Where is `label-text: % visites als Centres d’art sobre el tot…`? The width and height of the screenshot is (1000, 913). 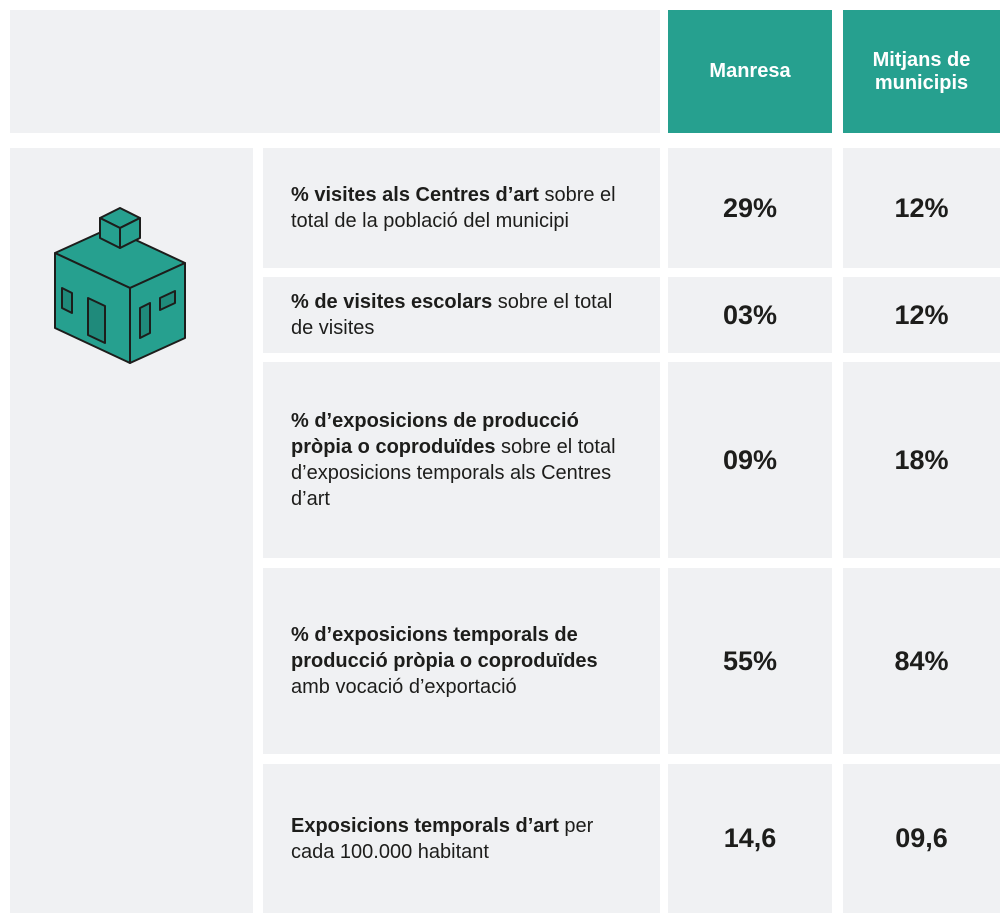 label-text: % visites als Centres d’art sobre el tot… is located at coordinates (455, 208).